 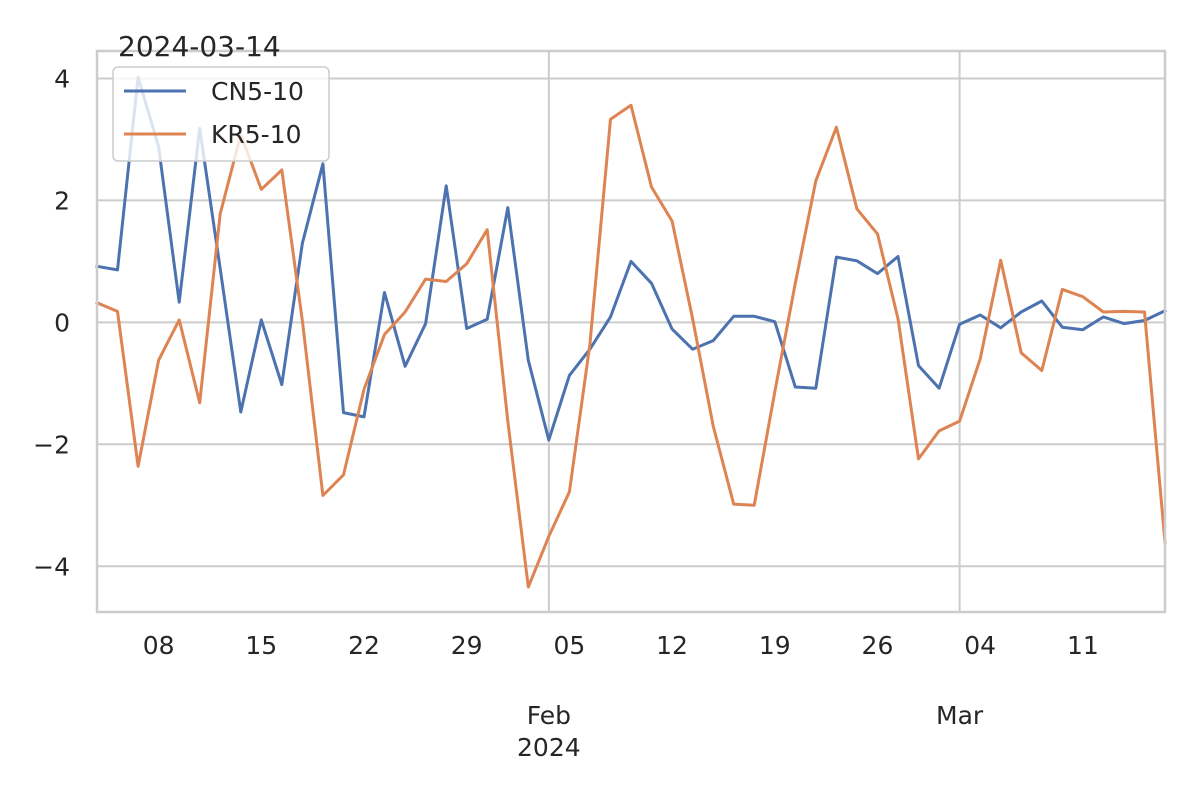 What do you see at coordinates (960, 715) in the screenshot?
I see `x-major-tick-label: Mar` at bounding box center [960, 715].